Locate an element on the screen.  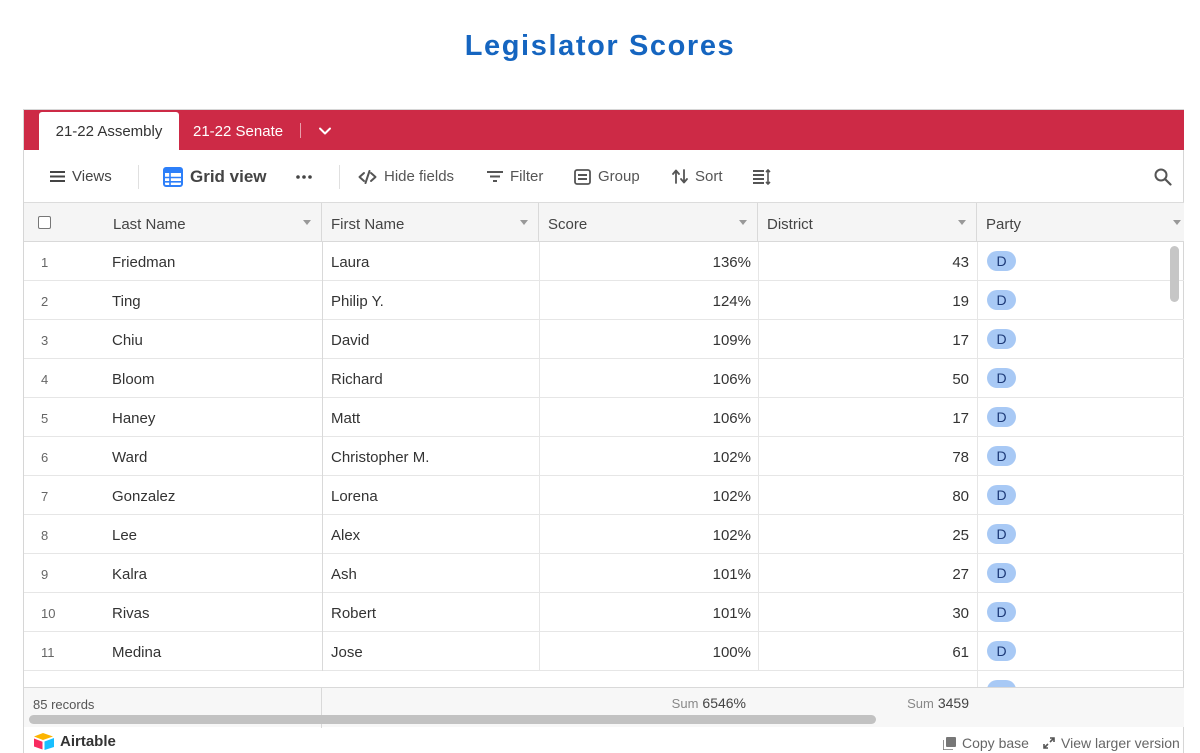
views-button: Views is located at coordinates (81, 176).